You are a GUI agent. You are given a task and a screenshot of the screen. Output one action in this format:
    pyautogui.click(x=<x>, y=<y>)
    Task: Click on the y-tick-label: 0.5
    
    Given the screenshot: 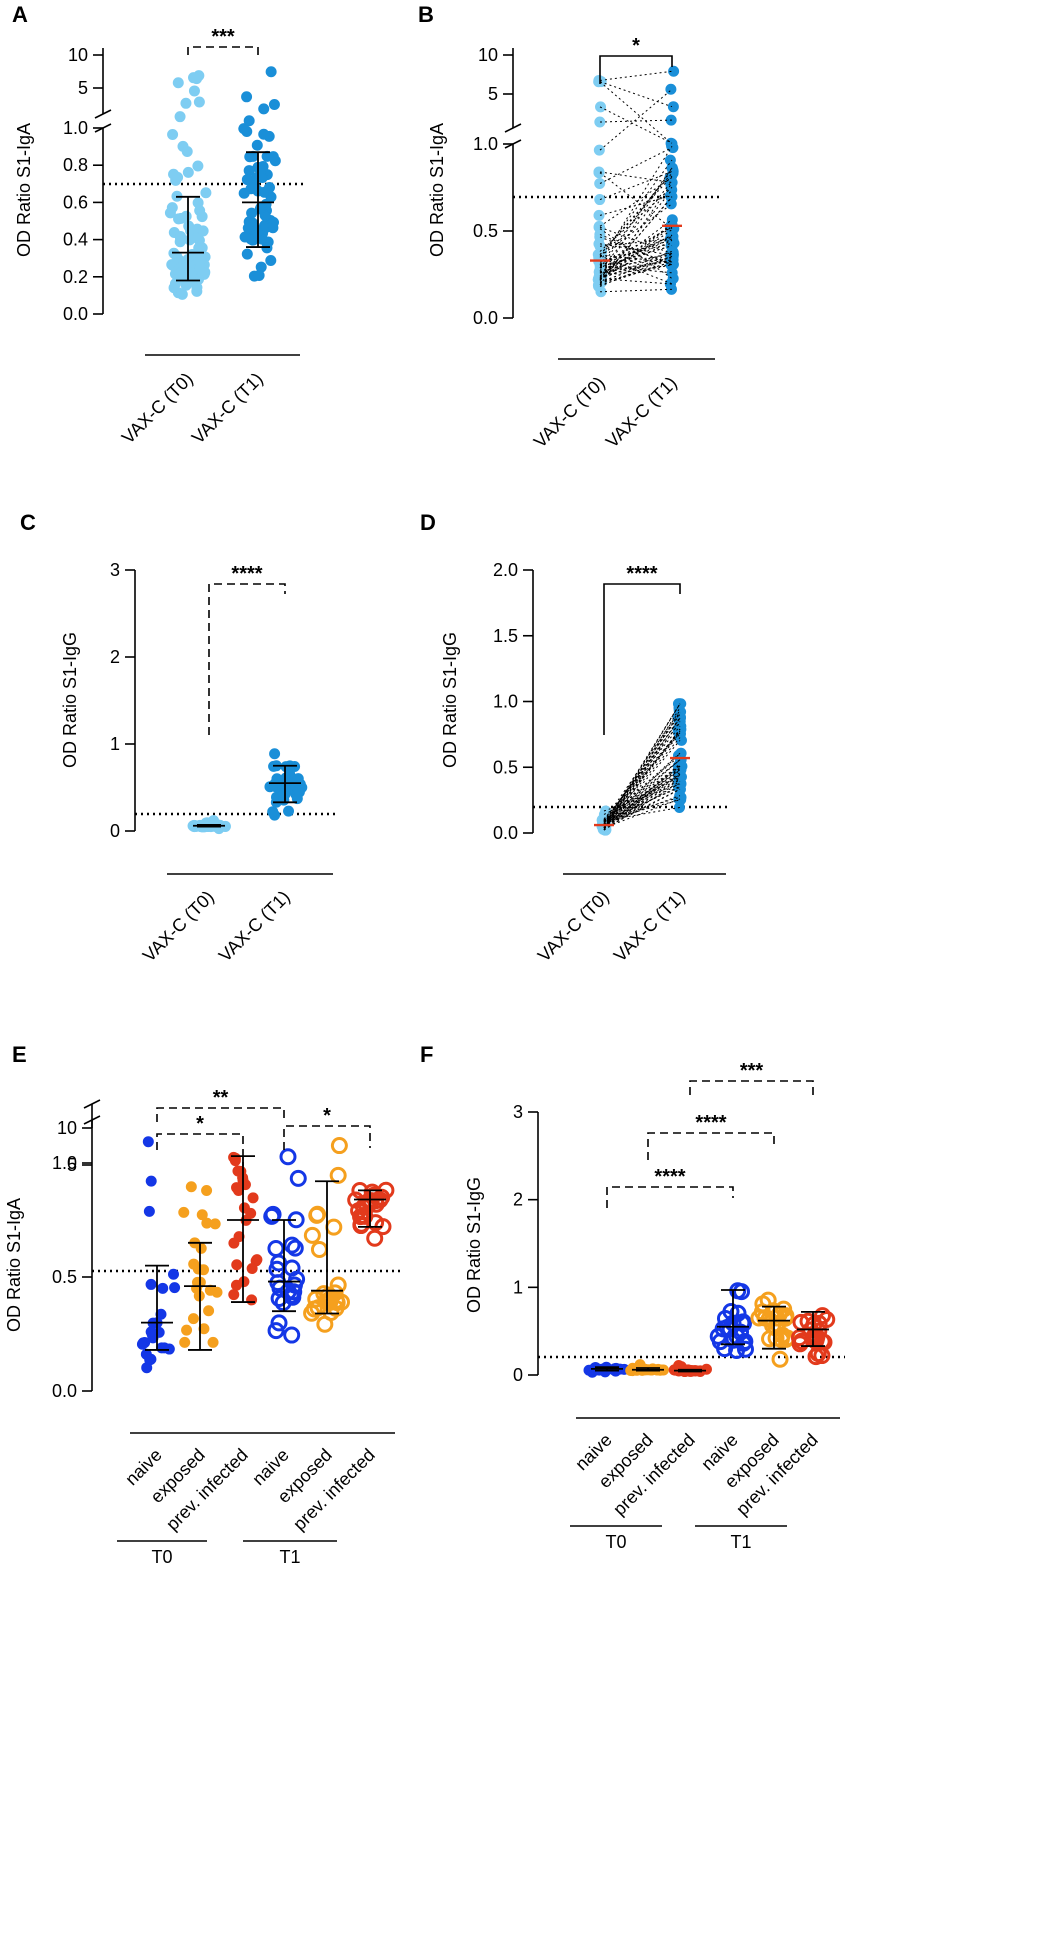 What is the action you would take?
    pyautogui.click(x=64, y=1277)
    